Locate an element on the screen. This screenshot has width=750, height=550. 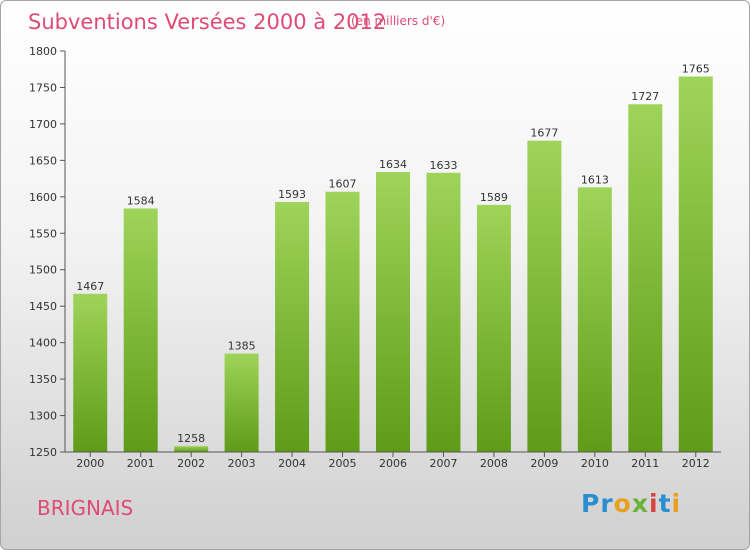
logo-letter: r is located at coordinates (607, 503).